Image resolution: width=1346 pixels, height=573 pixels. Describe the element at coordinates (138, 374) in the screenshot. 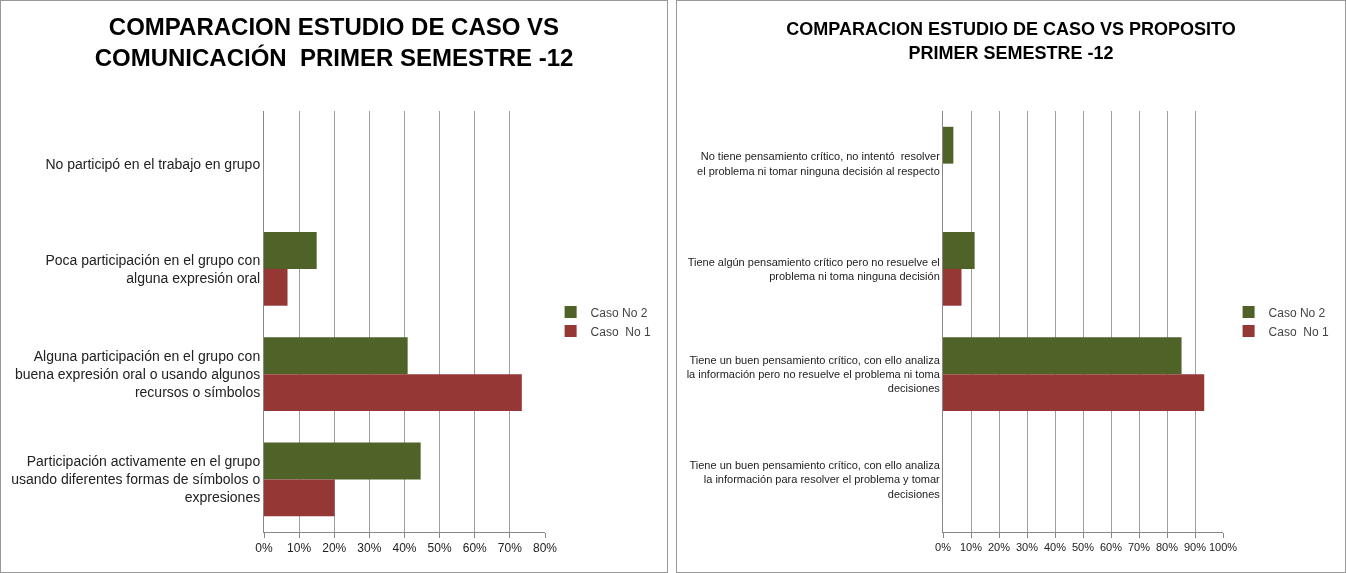

I see `y-tick-label: Alguna participación en el grupo con buena expresión oral o usando algunos recursos o símbolos` at that location.